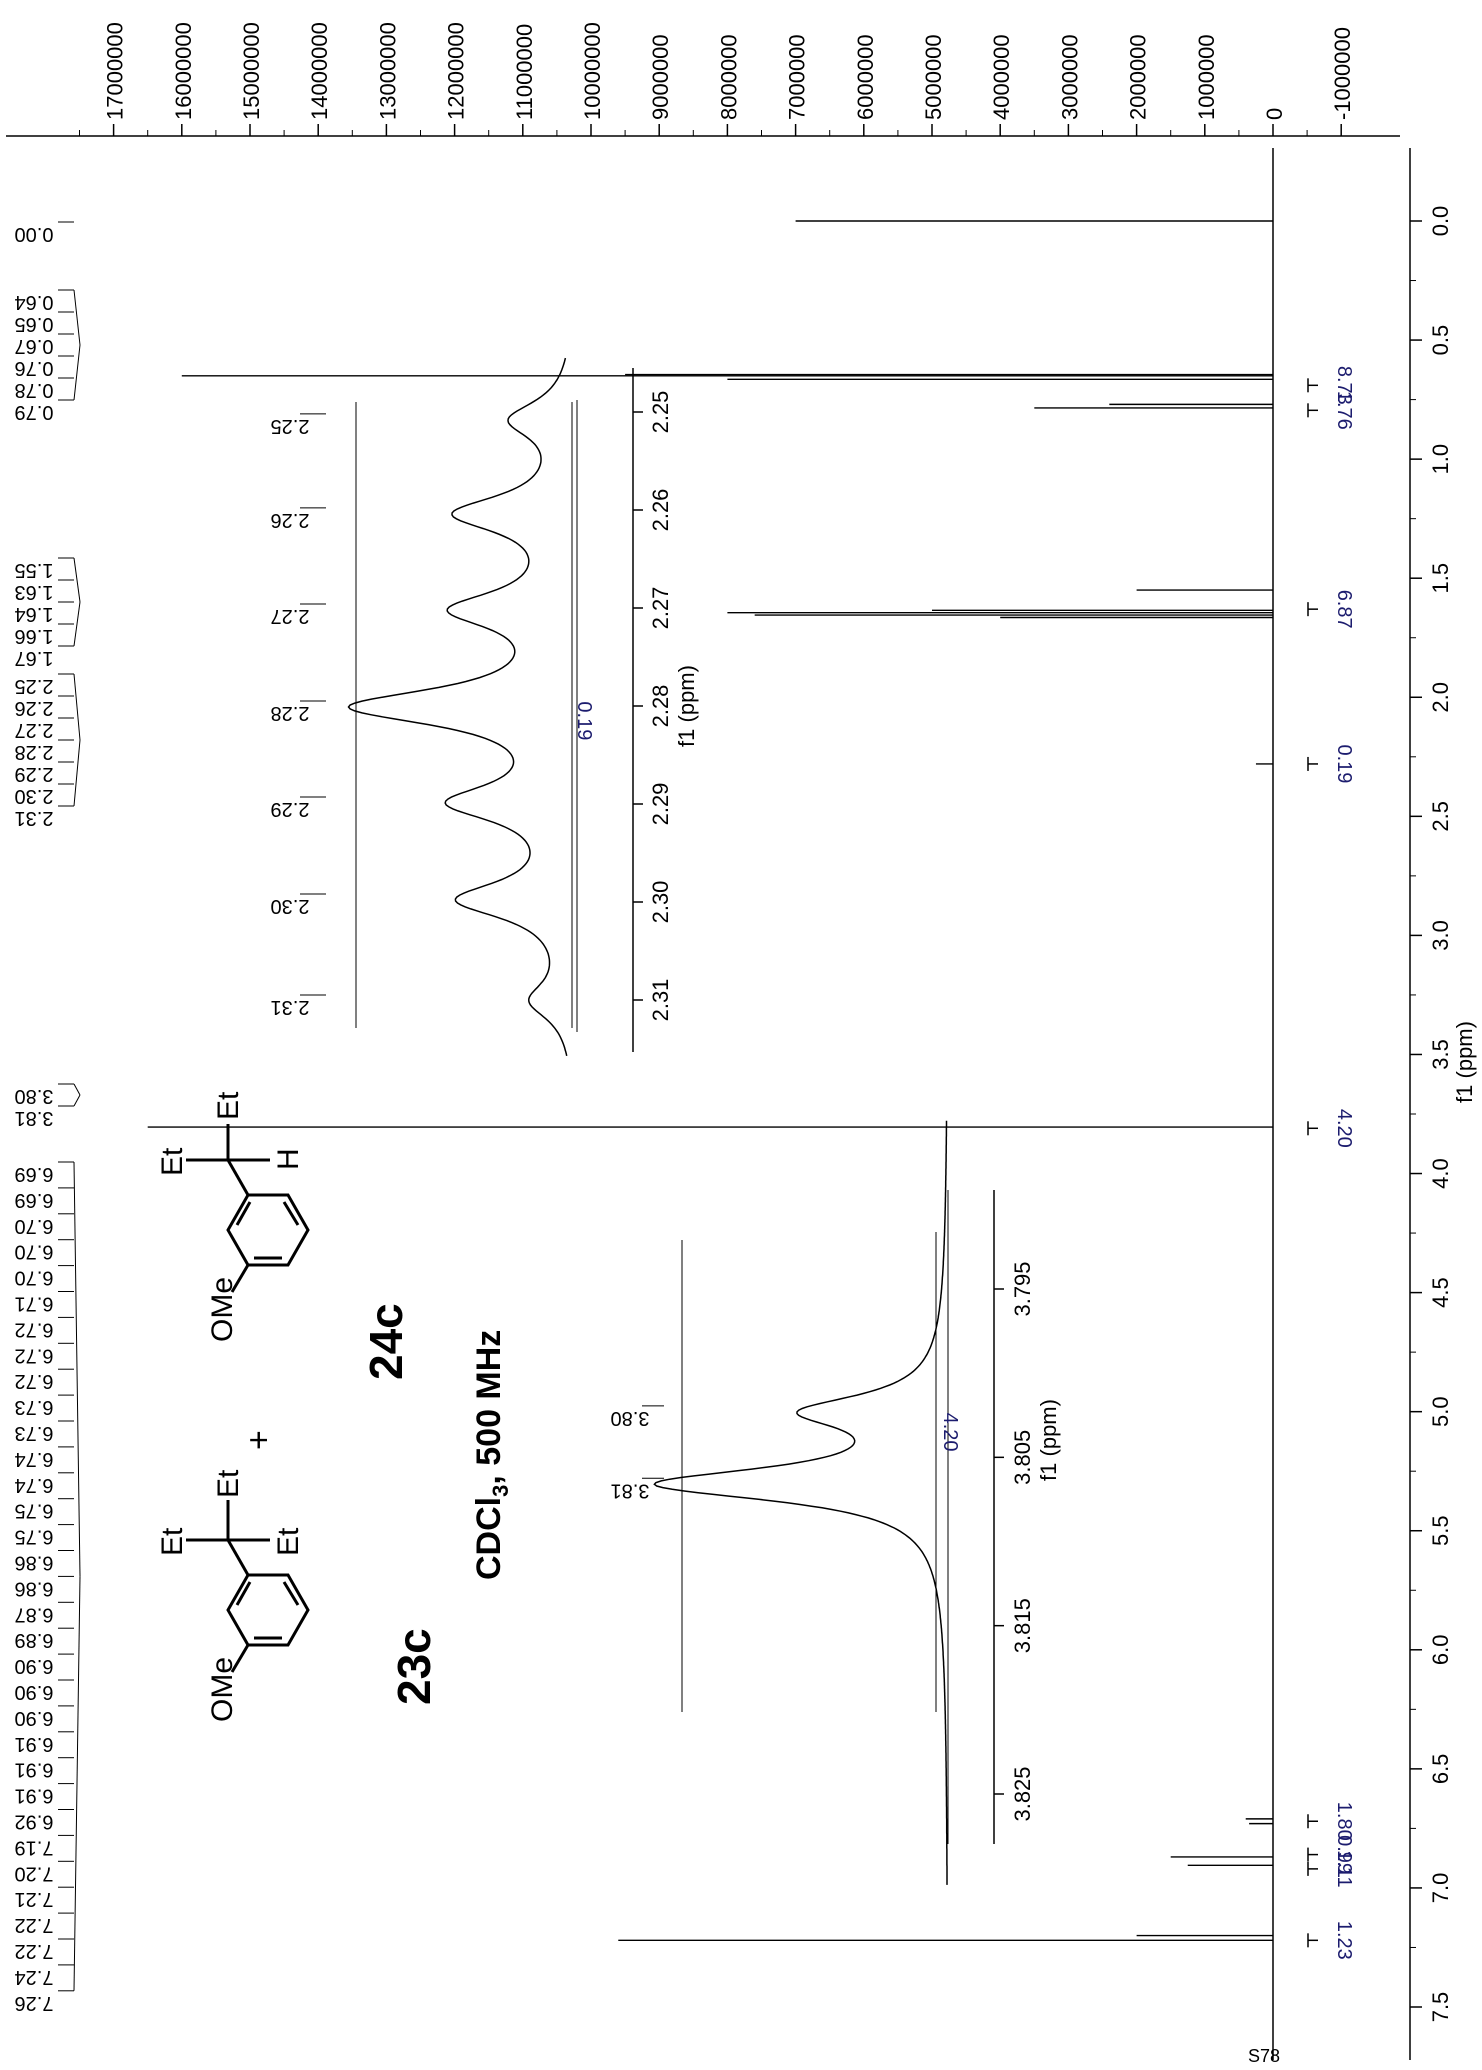  Describe the element at coordinates (290, 1007) in the screenshot. I see `inset-peak-label: 2.31` at that location.